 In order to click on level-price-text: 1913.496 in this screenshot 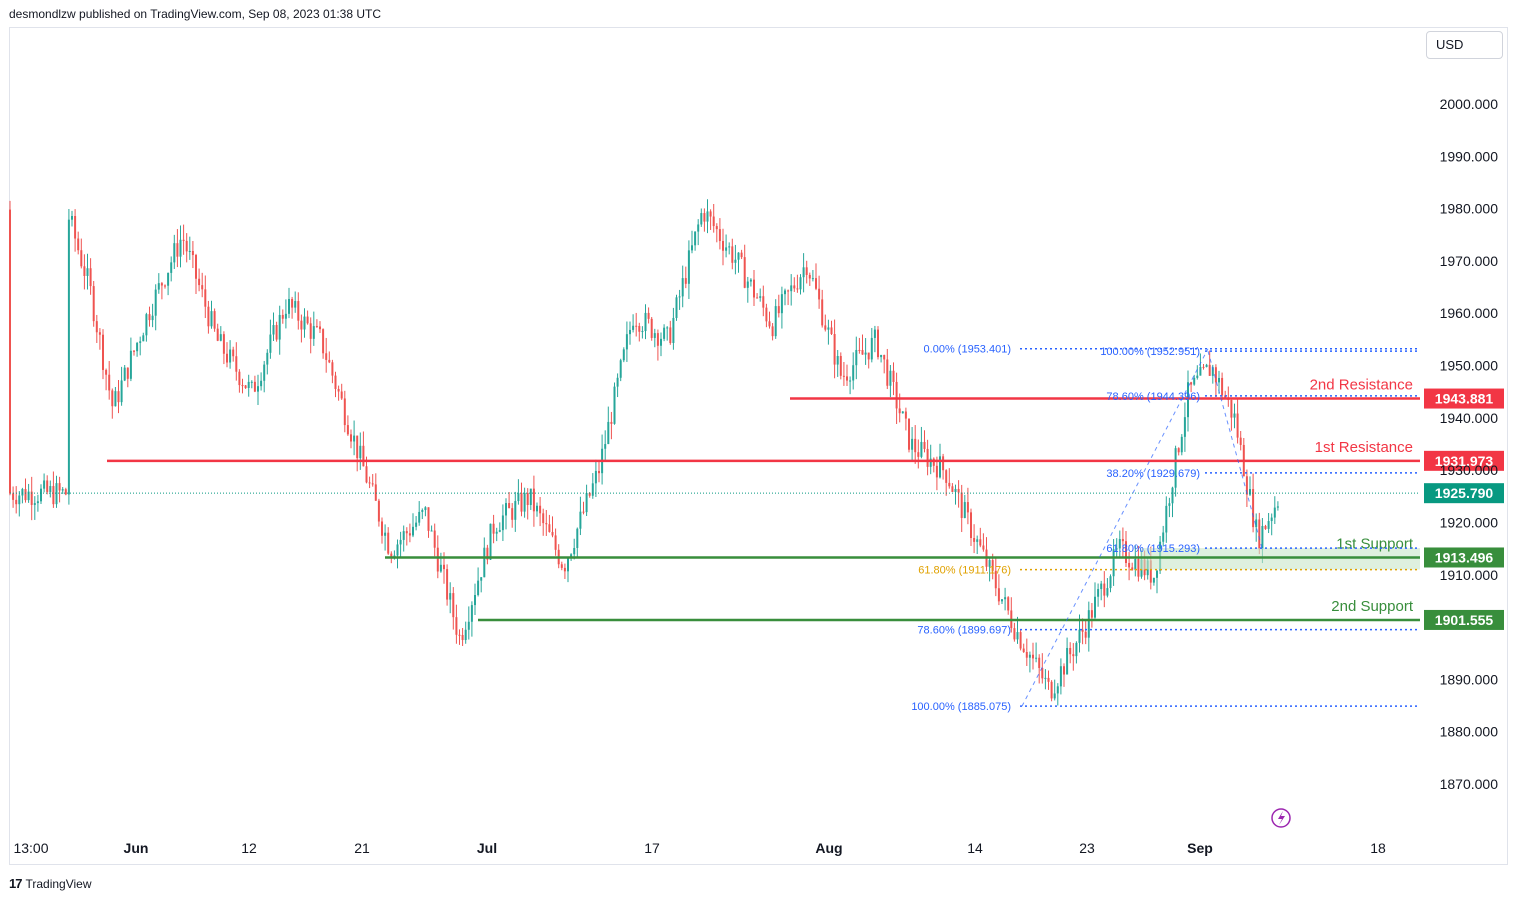, I will do `click(1464, 557)`.